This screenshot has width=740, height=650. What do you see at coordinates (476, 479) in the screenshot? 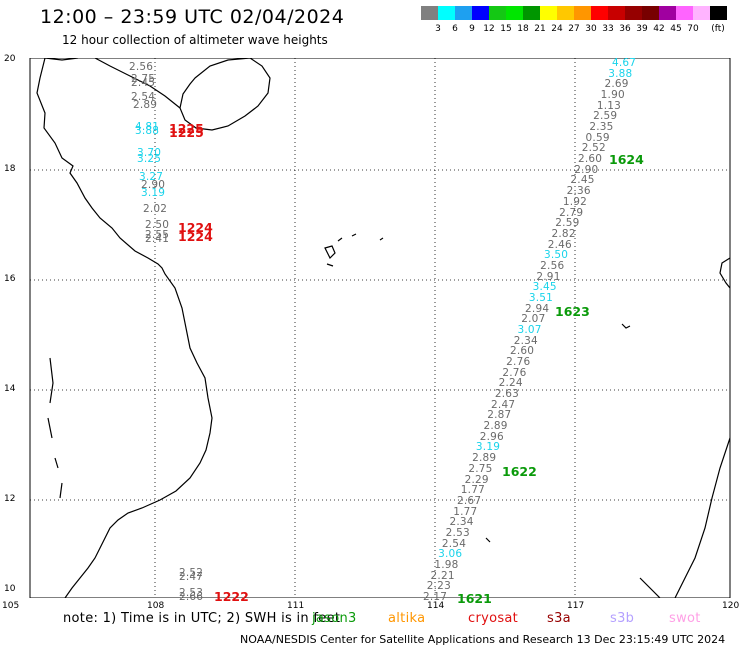
I see `wave-height-value: 2.29` at bounding box center [476, 479].